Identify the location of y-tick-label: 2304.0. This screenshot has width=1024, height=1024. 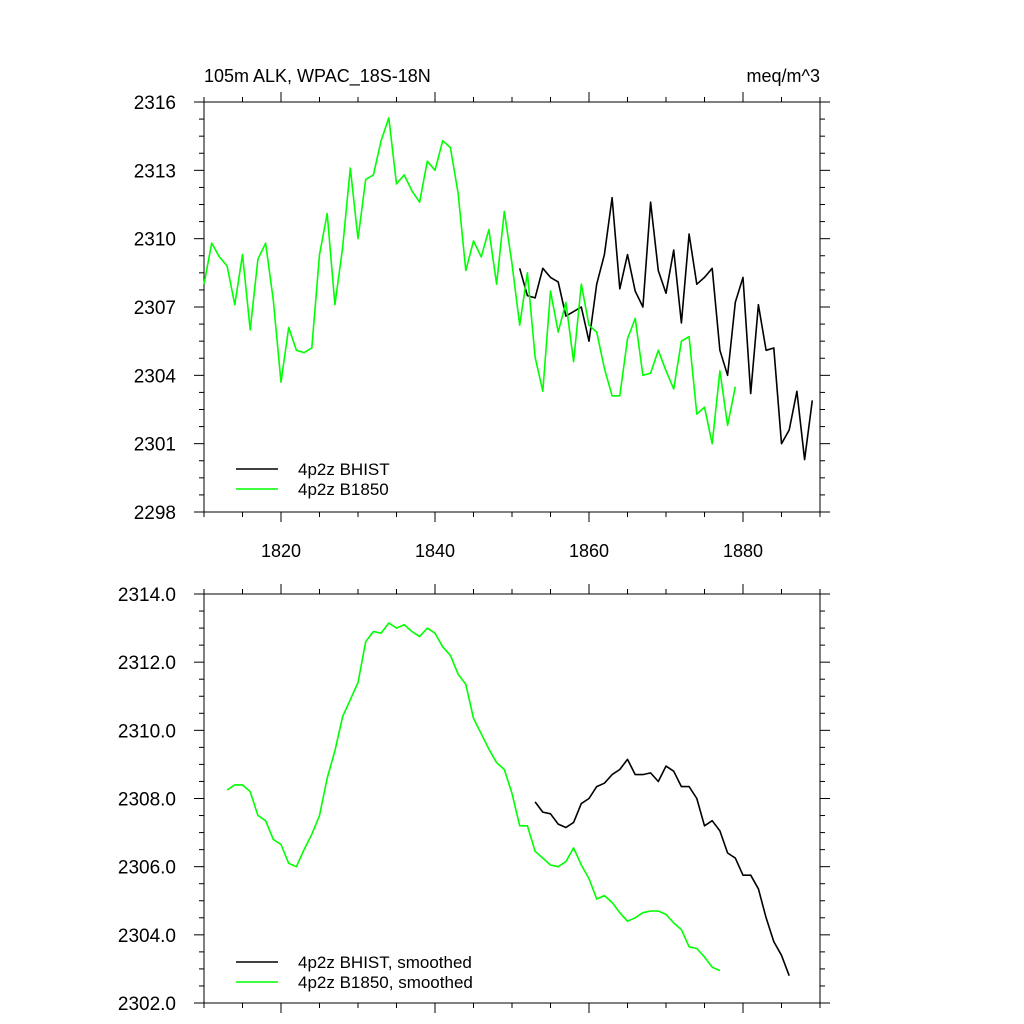
(147, 936).